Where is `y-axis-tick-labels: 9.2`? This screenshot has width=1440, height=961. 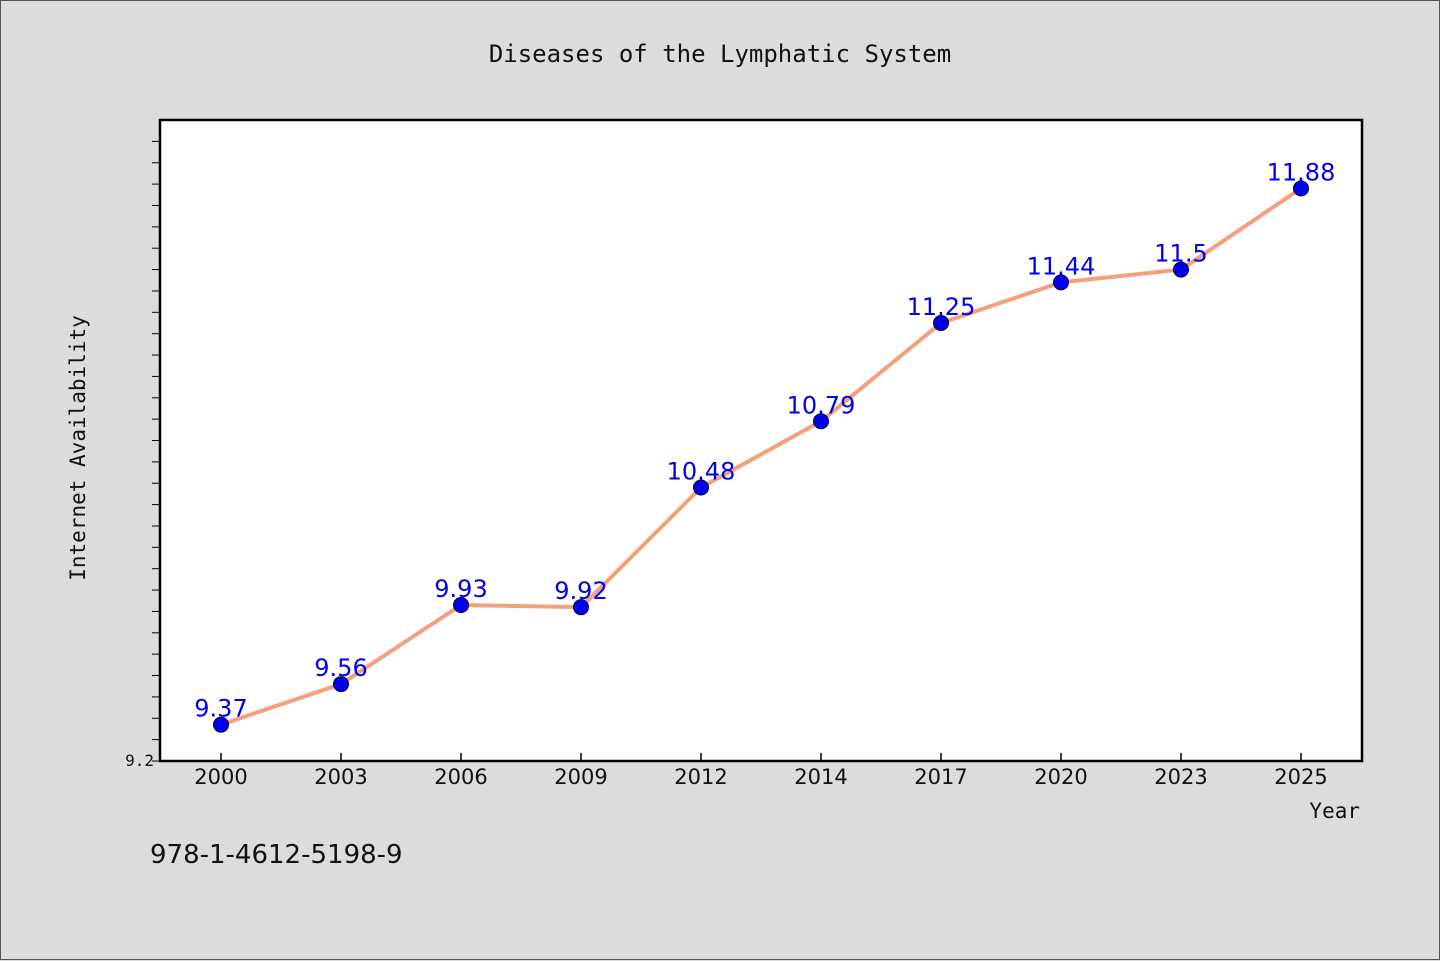
y-axis-tick-labels: 9.2 is located at coordinates (139, 760).